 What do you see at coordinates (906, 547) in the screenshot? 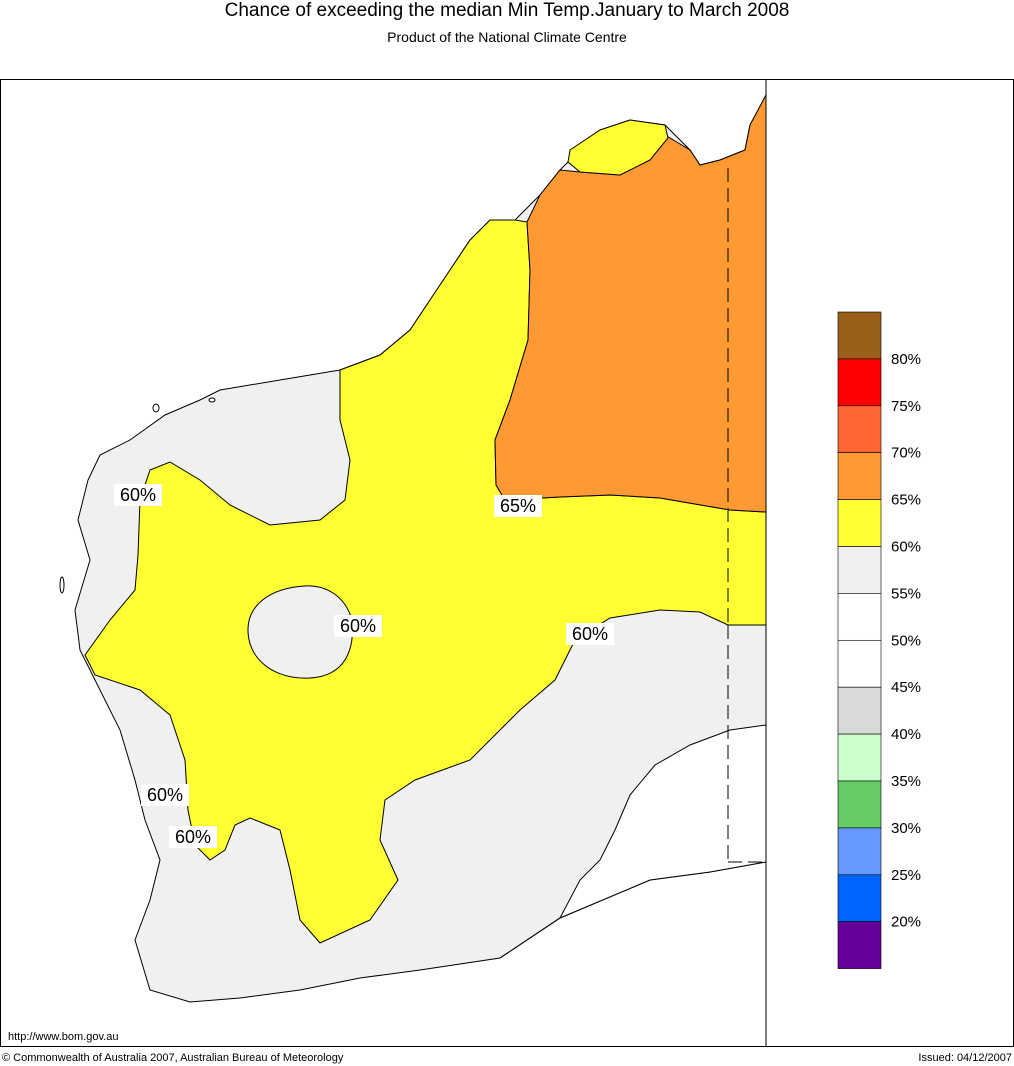
I see `legend-label: 60%` at bounding box center [906, 547].